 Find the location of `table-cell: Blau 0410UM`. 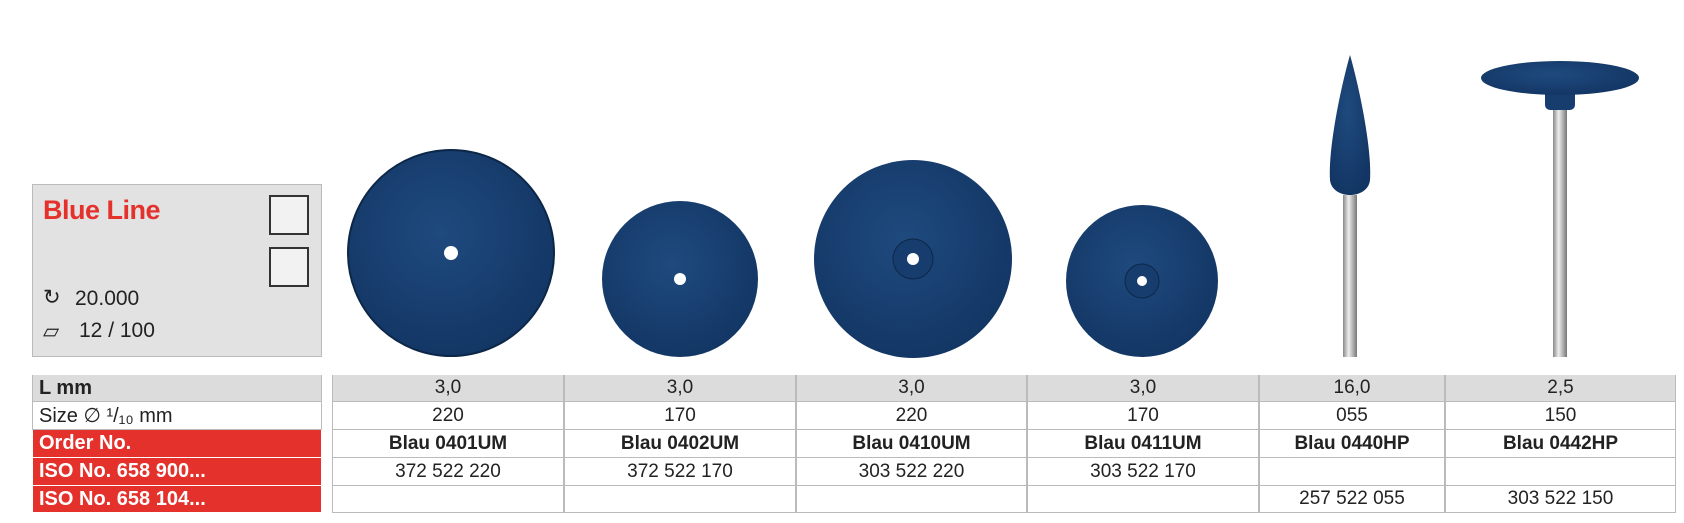

table-cell: Blau 0410UM is located at coordinates (911, 444).